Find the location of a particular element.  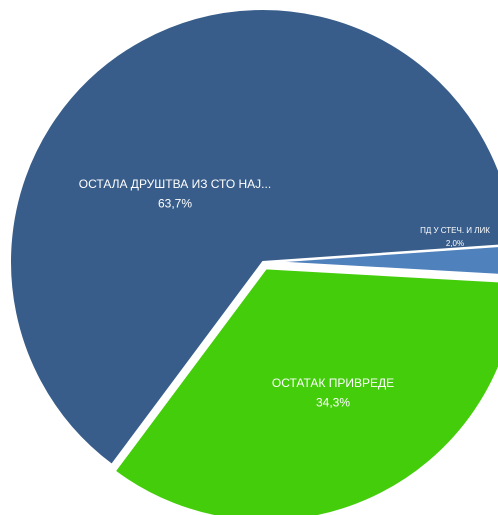

pie-slice is located at coordinates (384, 260).